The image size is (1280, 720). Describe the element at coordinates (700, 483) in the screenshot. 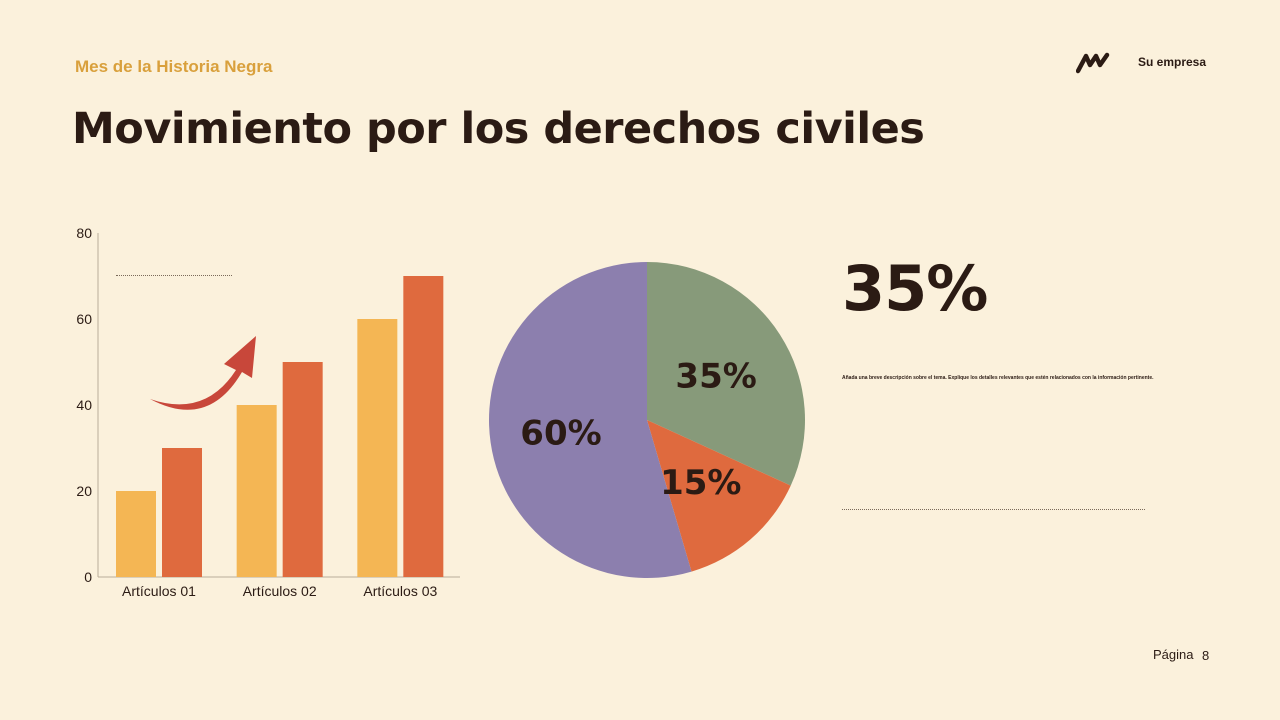

I see `pie-slice-label: 15%` at that location.